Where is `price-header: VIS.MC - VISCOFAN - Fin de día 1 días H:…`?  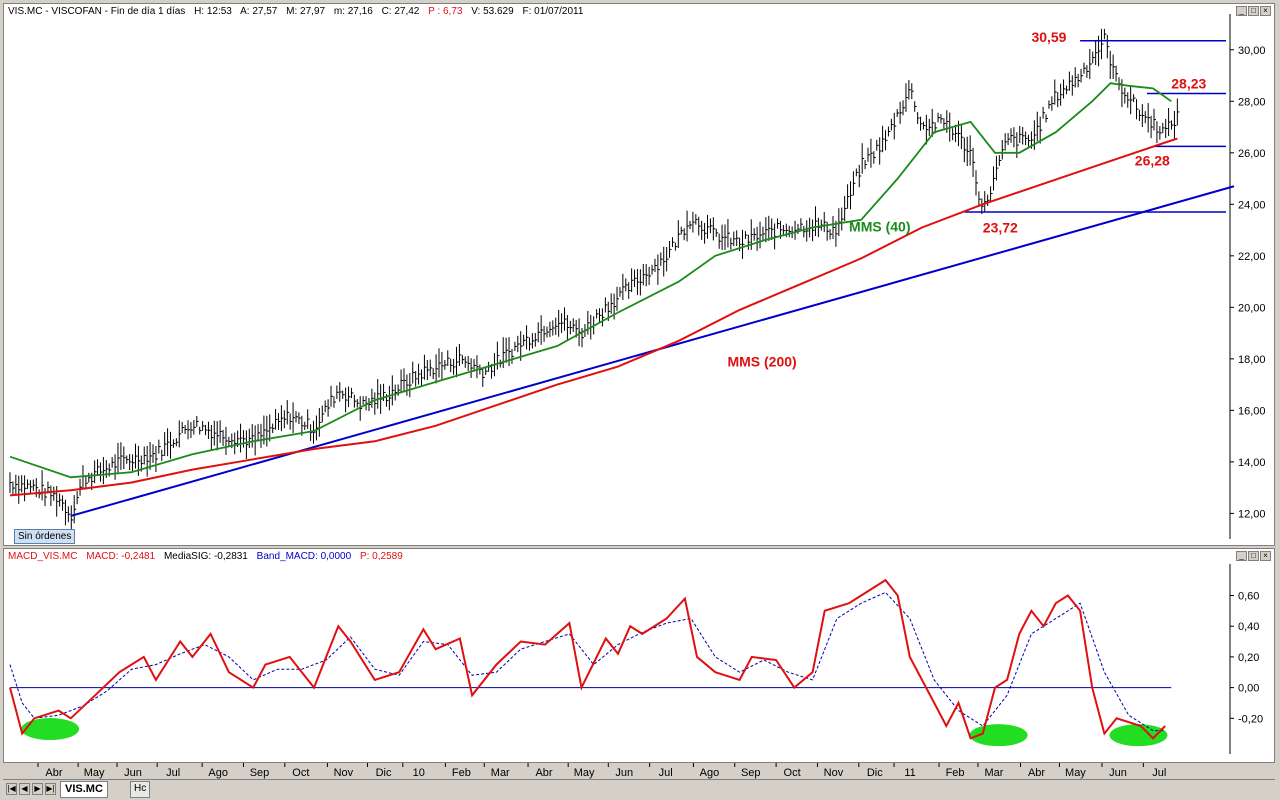 price-header: VIS.MC - VISCOFAN - Fin de día 1 días H:… is located at coordinates (298, 11).